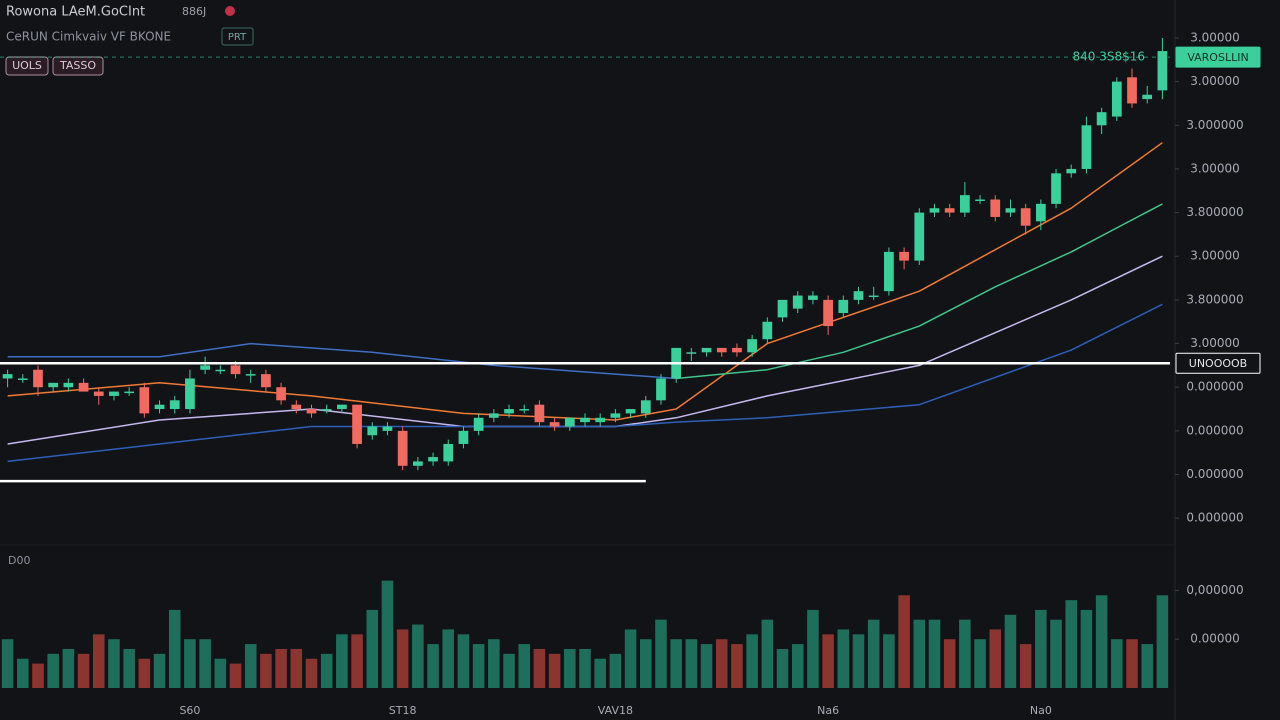  Describe the element at coordinates (1218, 363) in the screenshot. I see `price-label-box` at that location.